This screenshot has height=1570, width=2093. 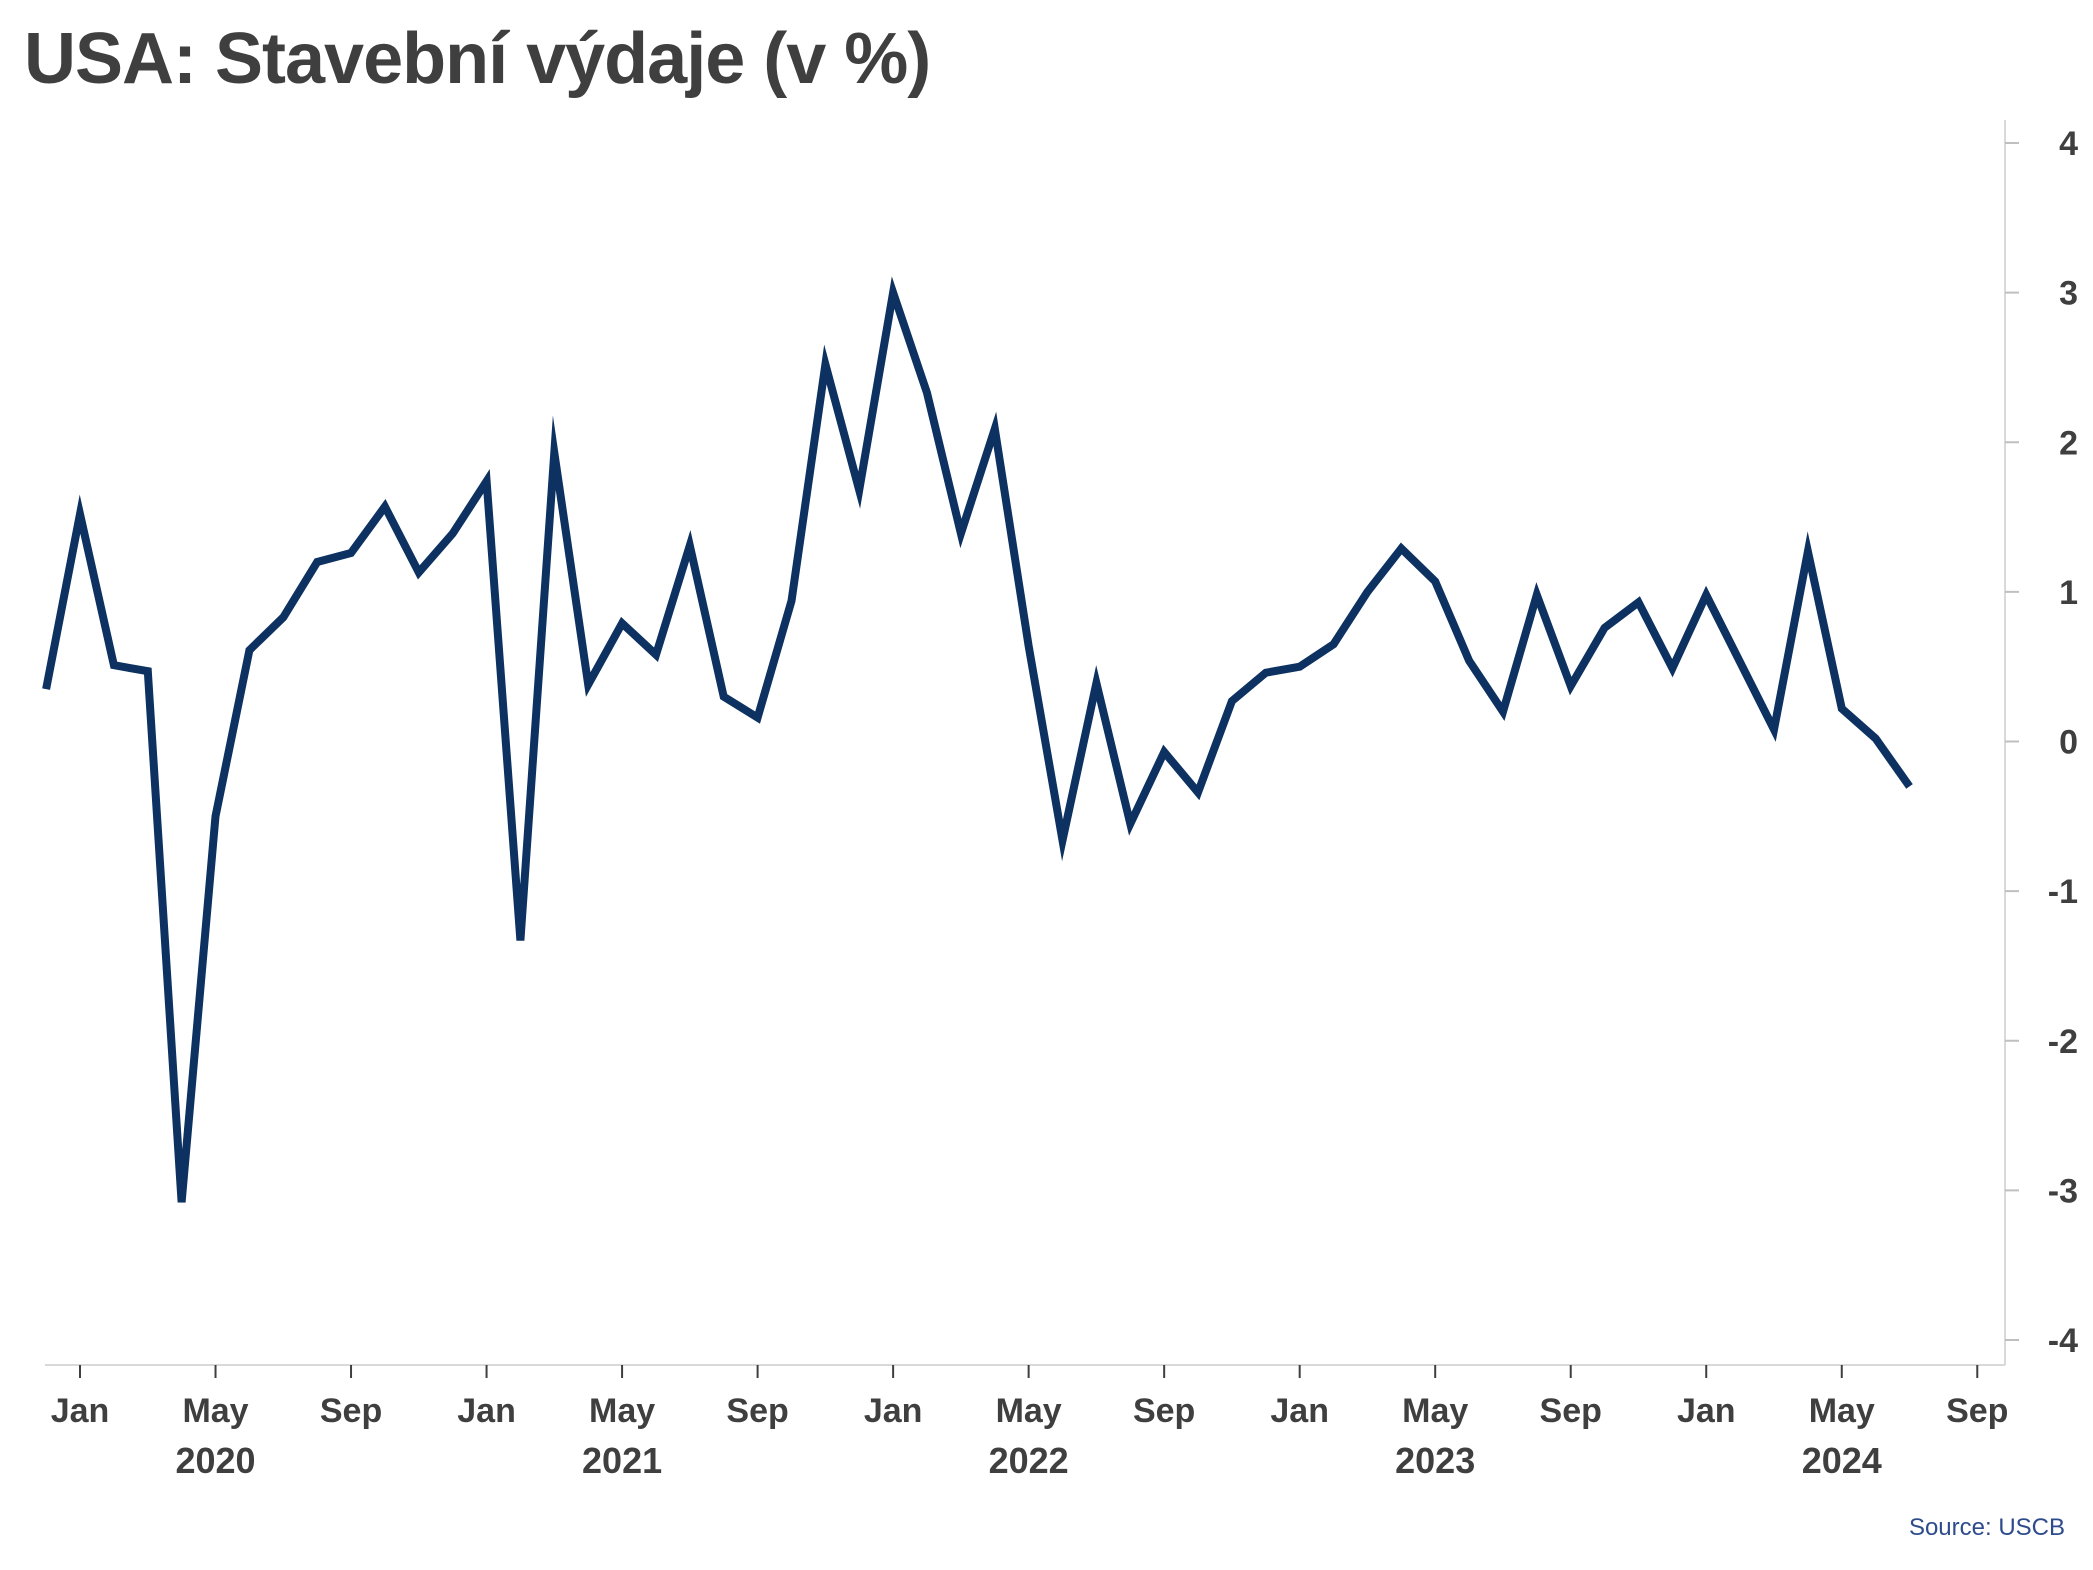 I want to click on y-tick-label: -2, so click(x=2063, y=1042).